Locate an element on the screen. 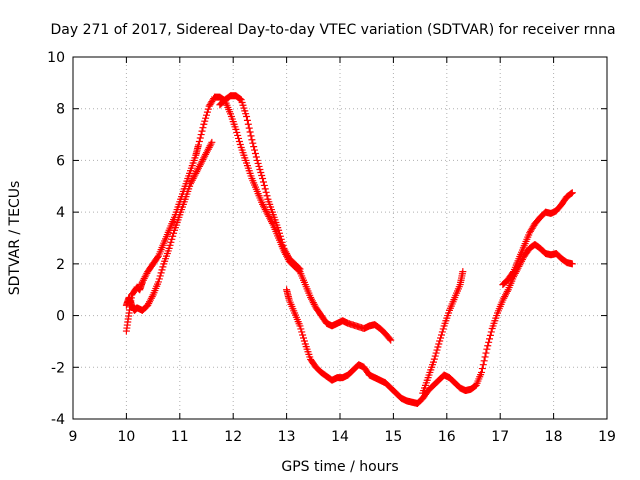 The image size is (640, 480). x-axis-label: GPS time / hours is located at coordinates (339, 467).